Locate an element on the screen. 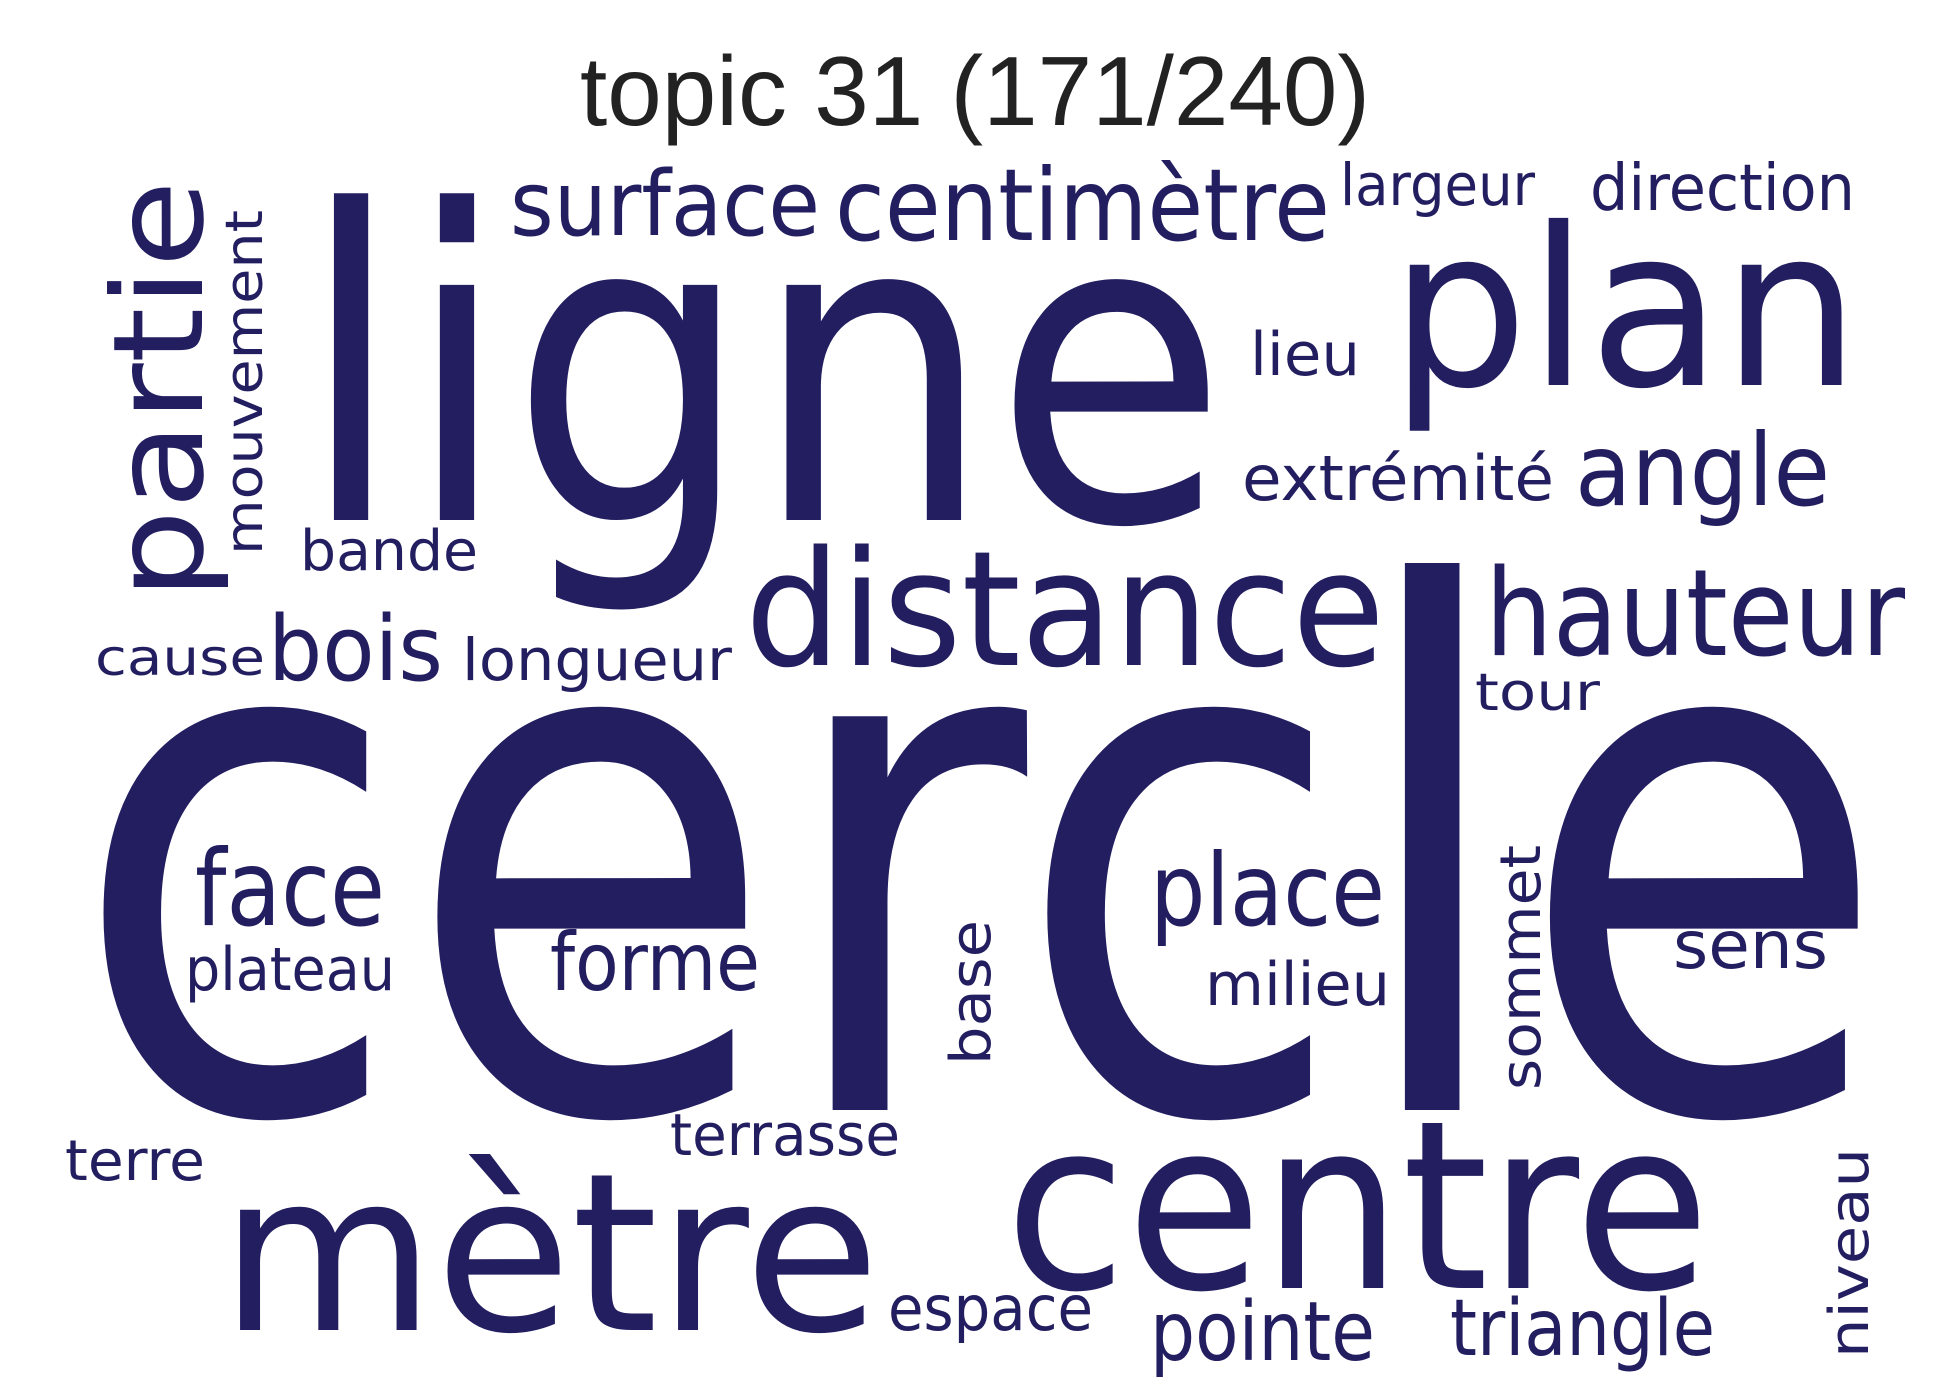  word-triangle: triangle is located at coordinates (1582, 1329).